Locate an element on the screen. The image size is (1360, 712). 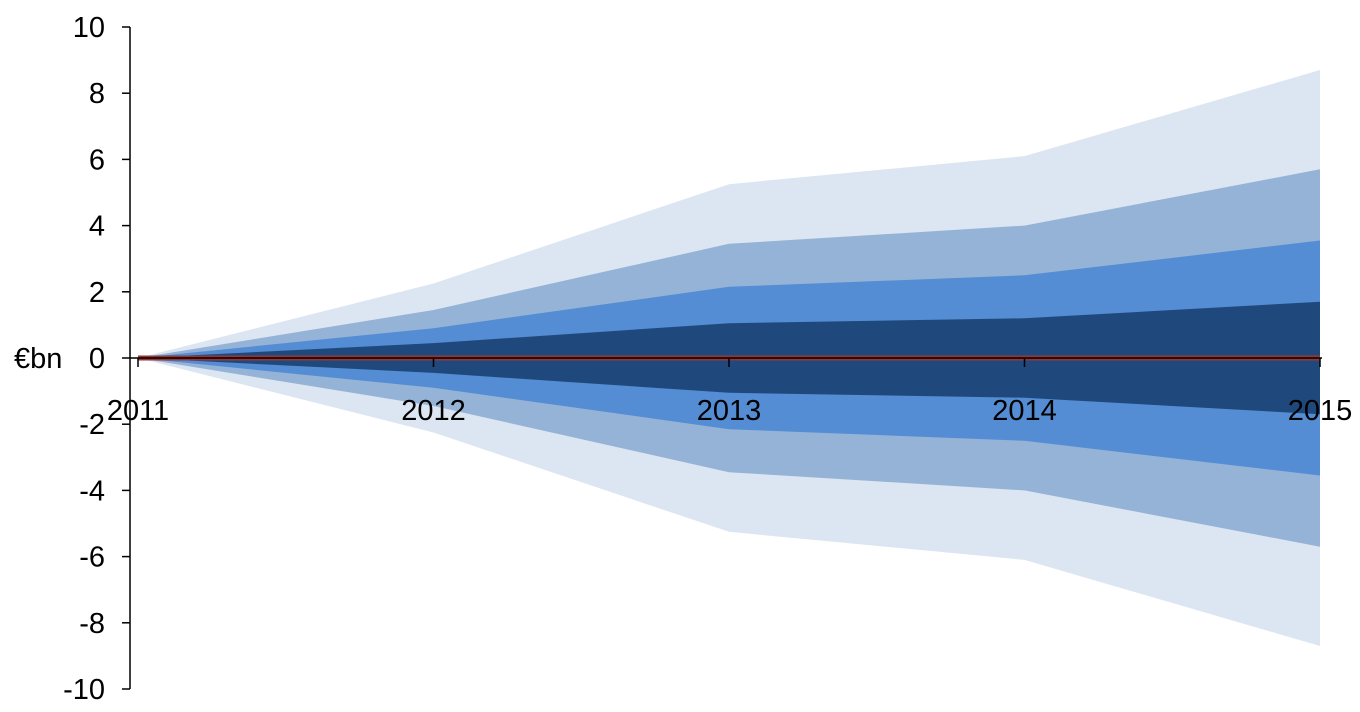
y-tick-label: -4 is located at coordinates (92, 491).